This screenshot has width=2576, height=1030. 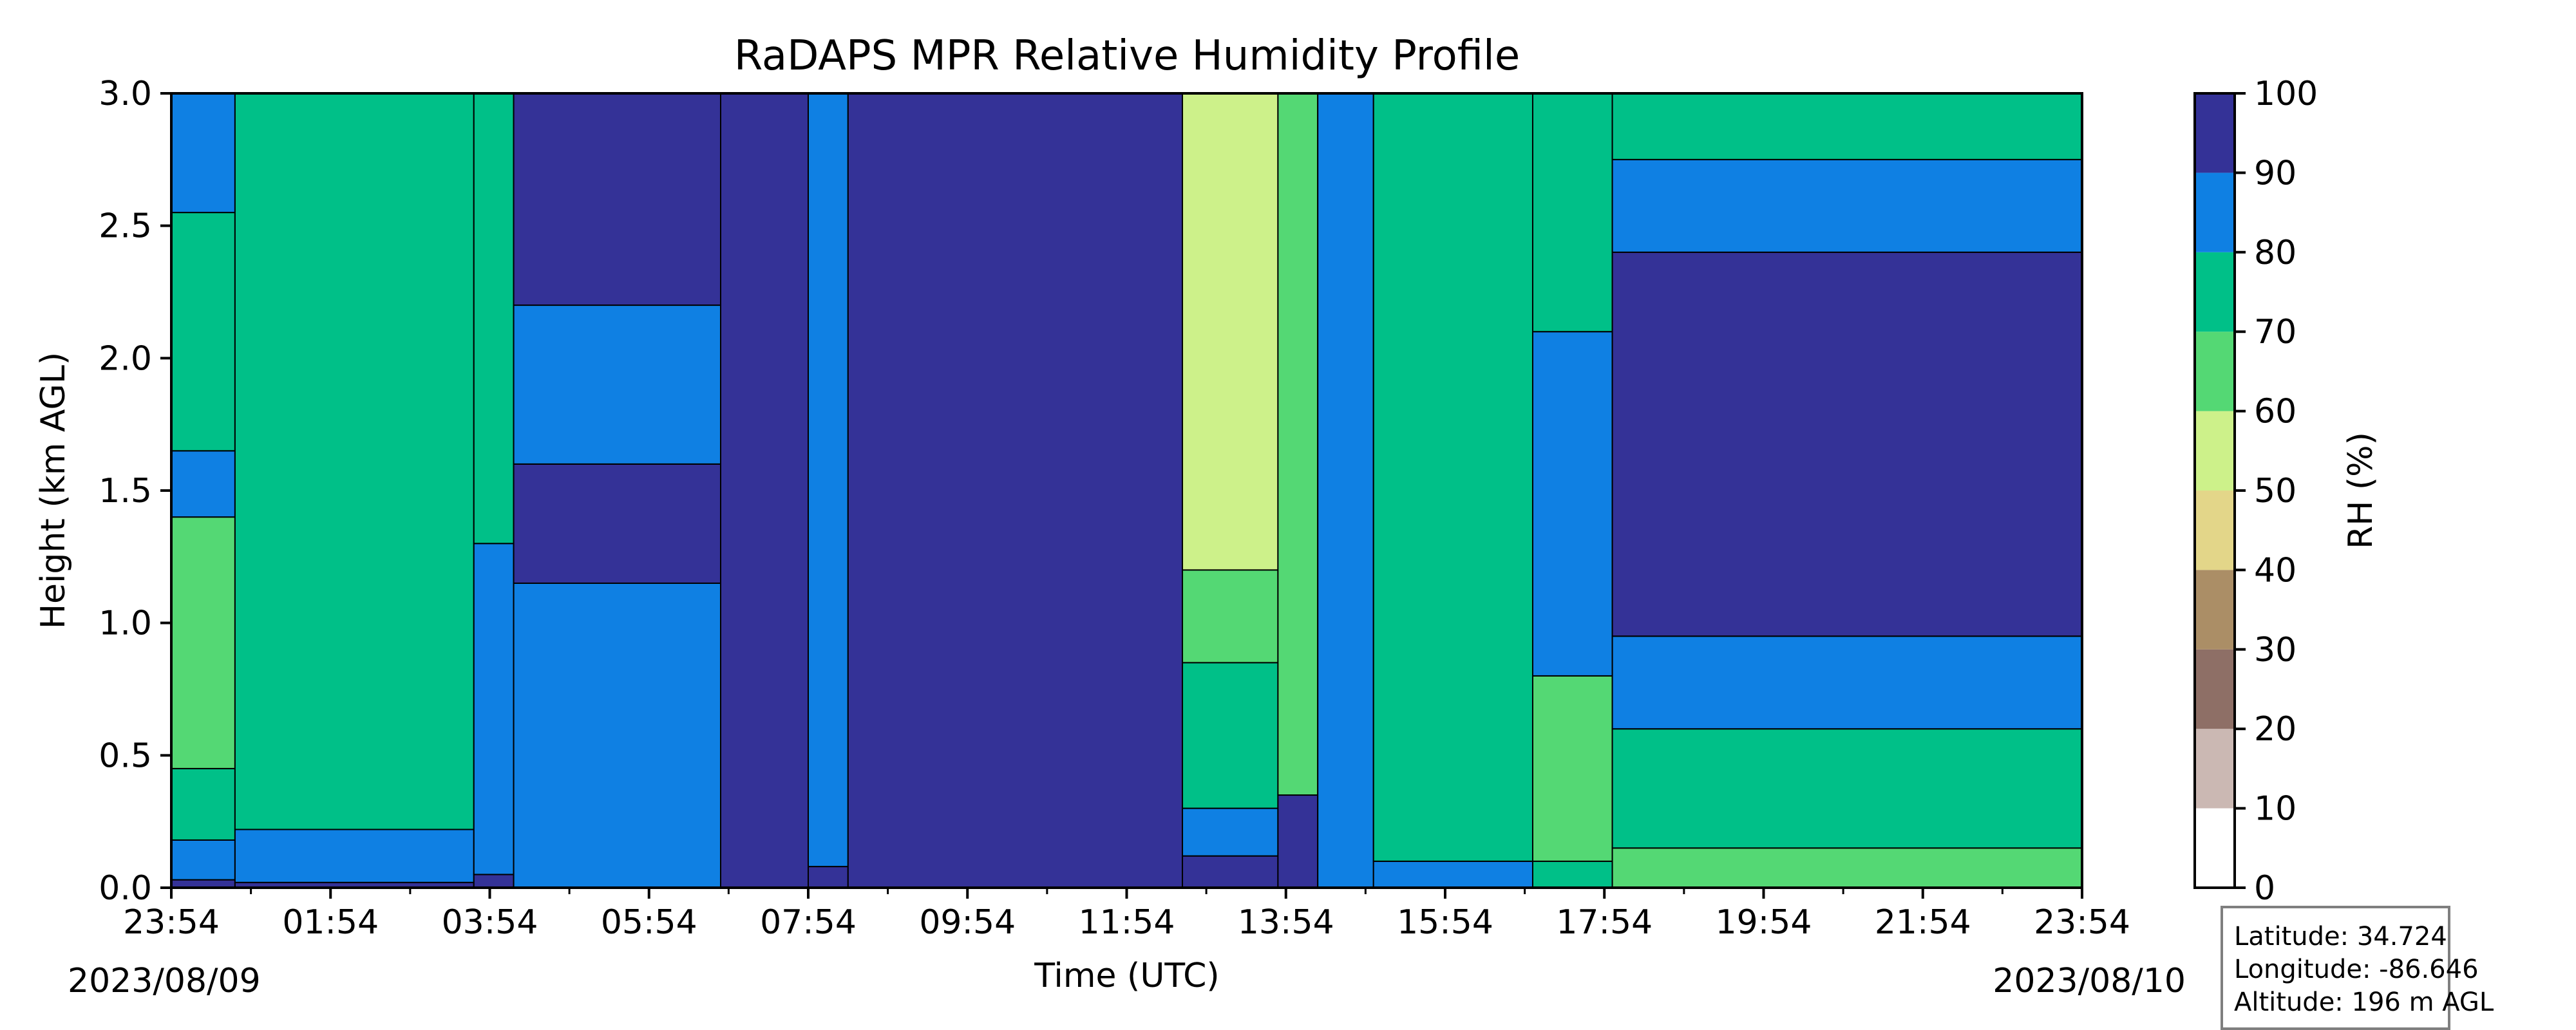 What do you see at coordinates (2275, 730) in the screenshot?
I see `colorbar-tick-label: 20` at bounding box center [2275, 730].